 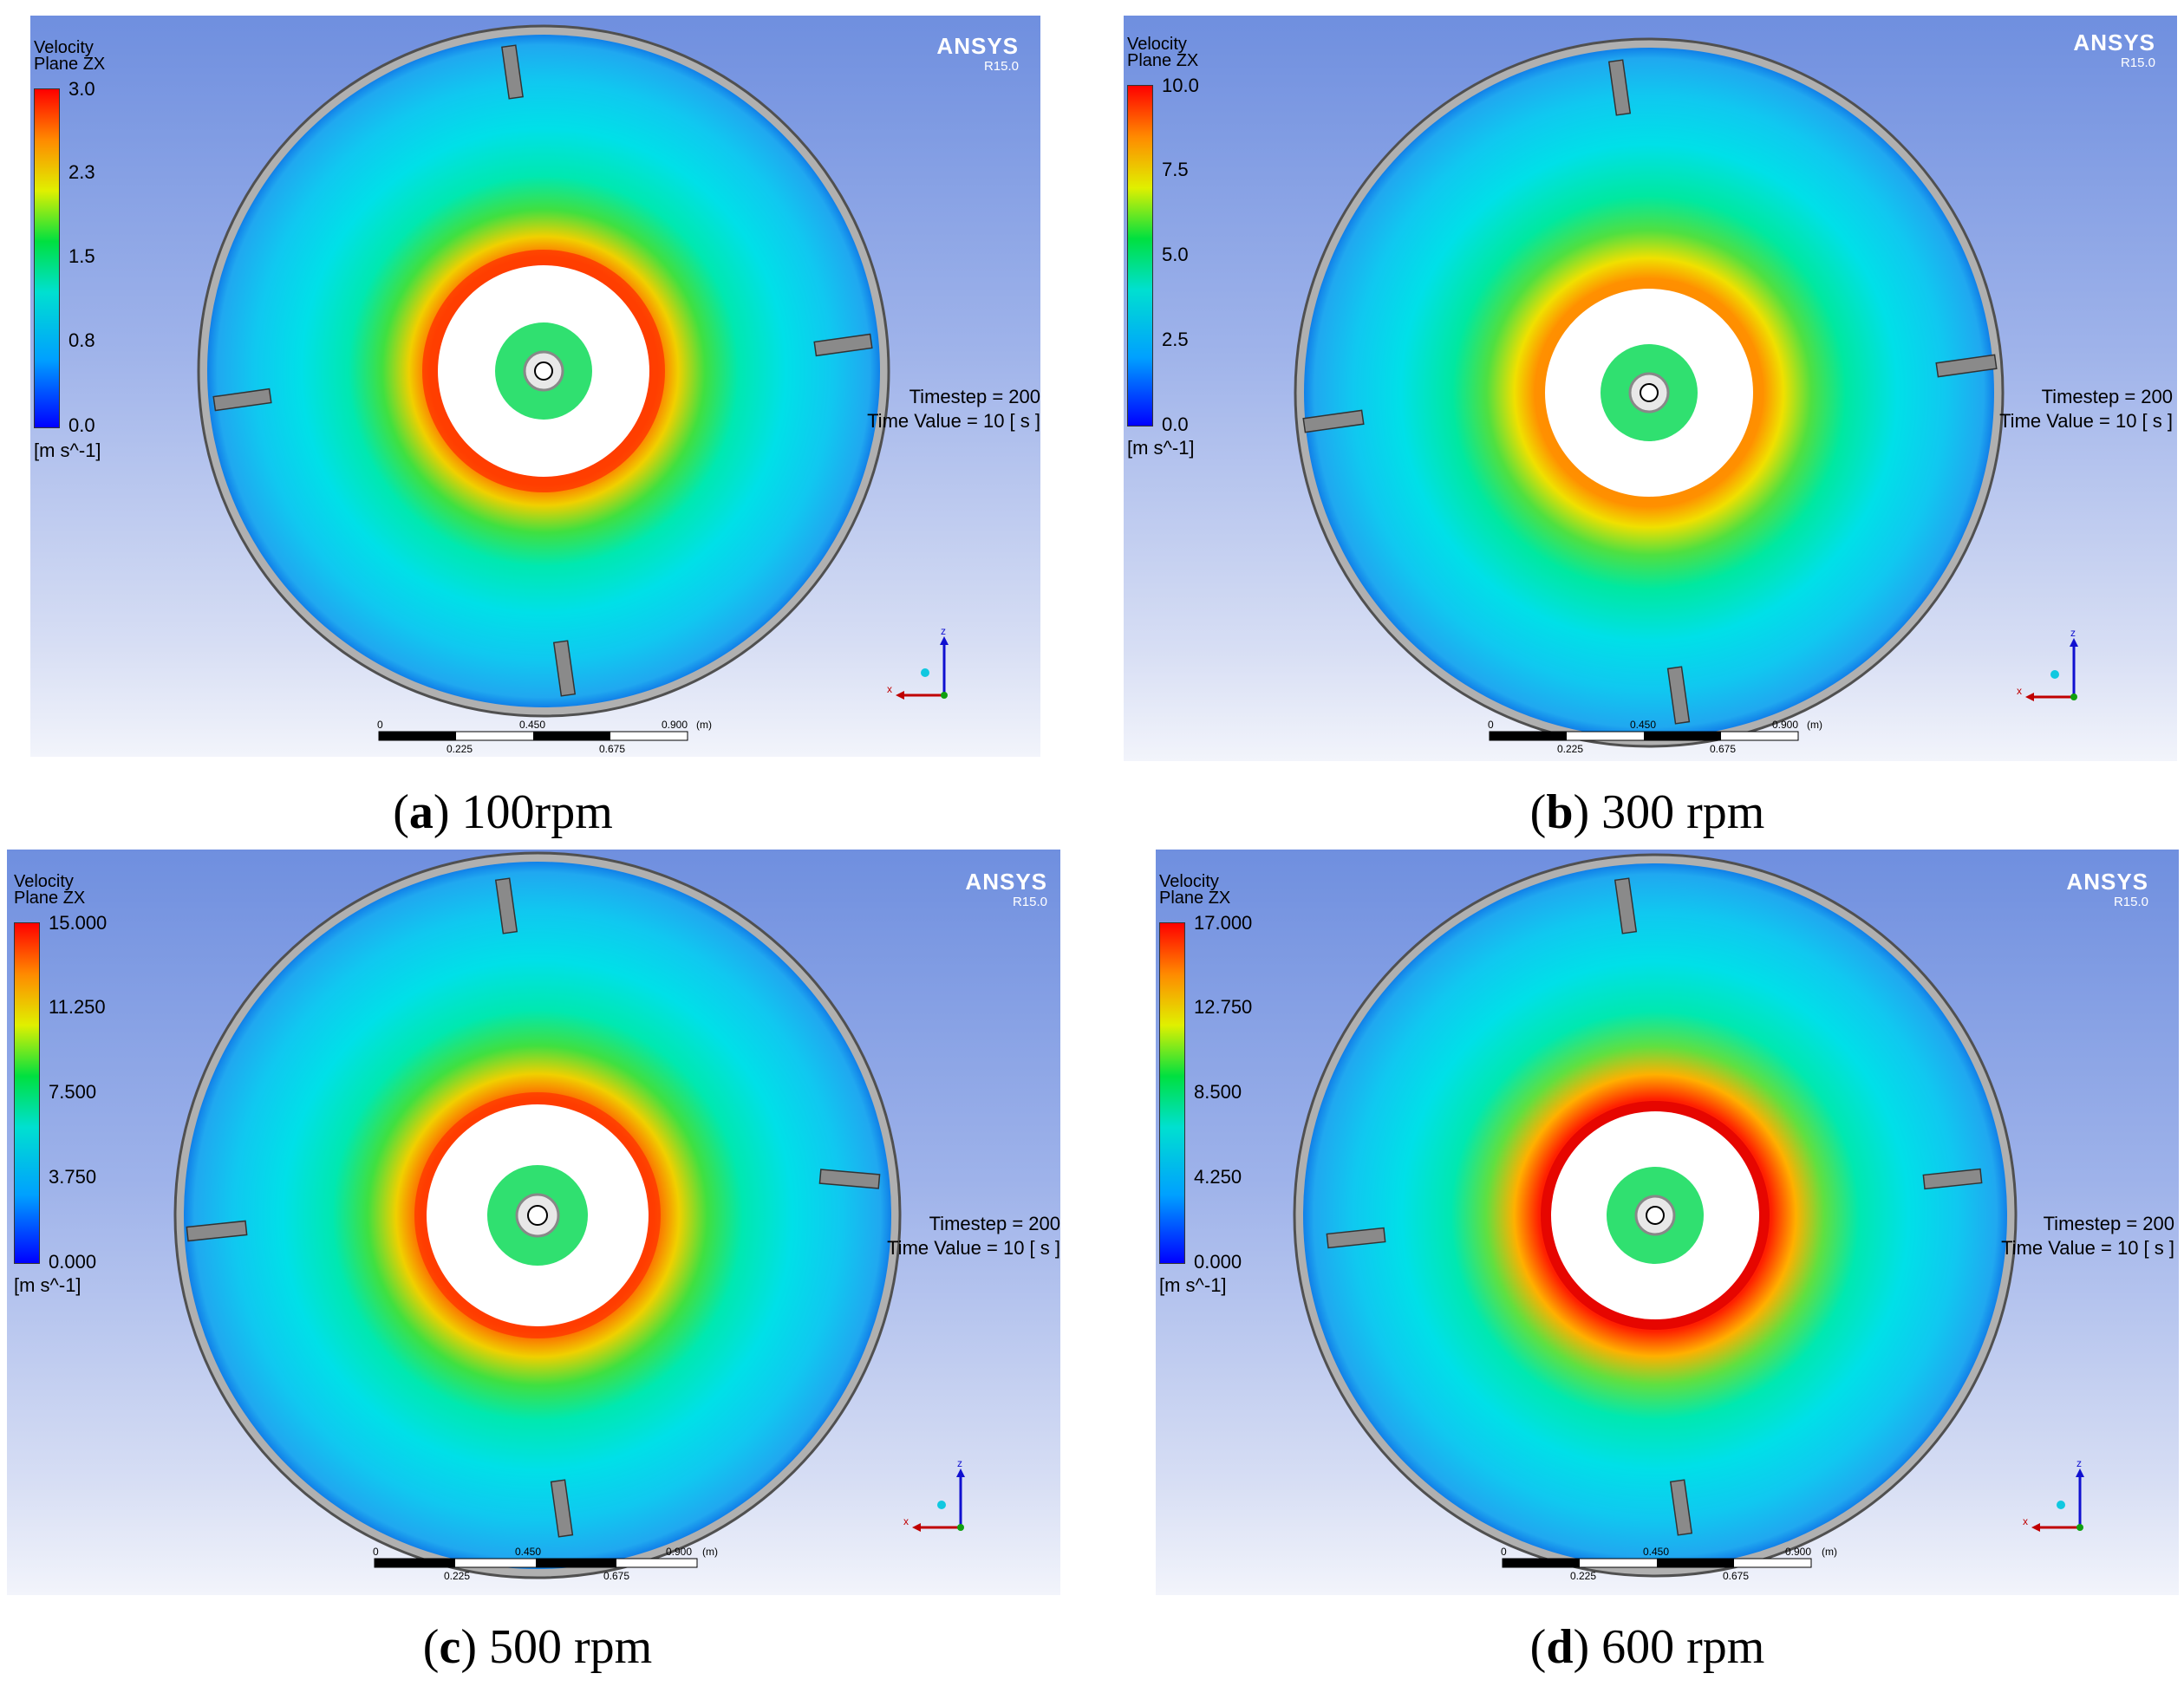 I want to click on legend-tick: 11.250, so click(x=77, y=1007).